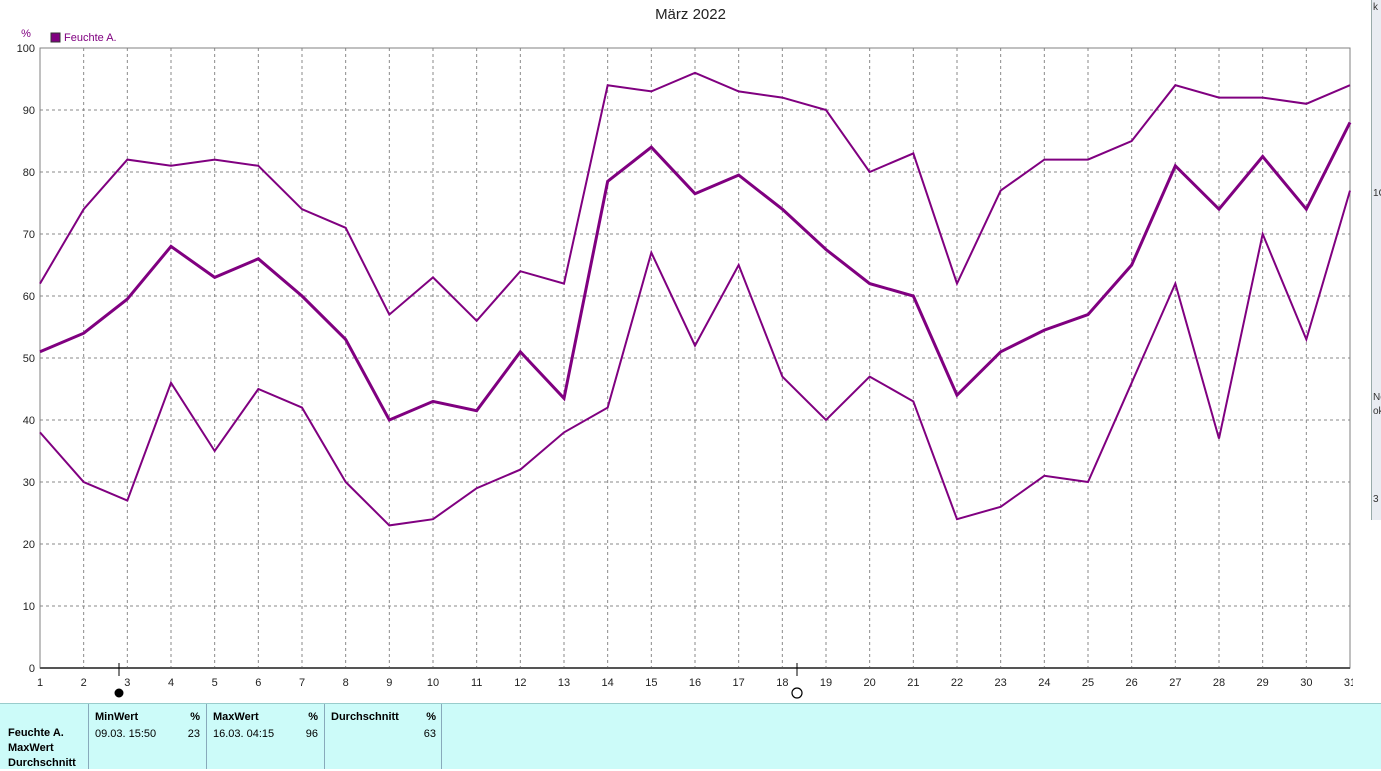  Describe the element at coordinates (1263, 683) in the screenshot. I see `x-tick-label: 29` at that location.